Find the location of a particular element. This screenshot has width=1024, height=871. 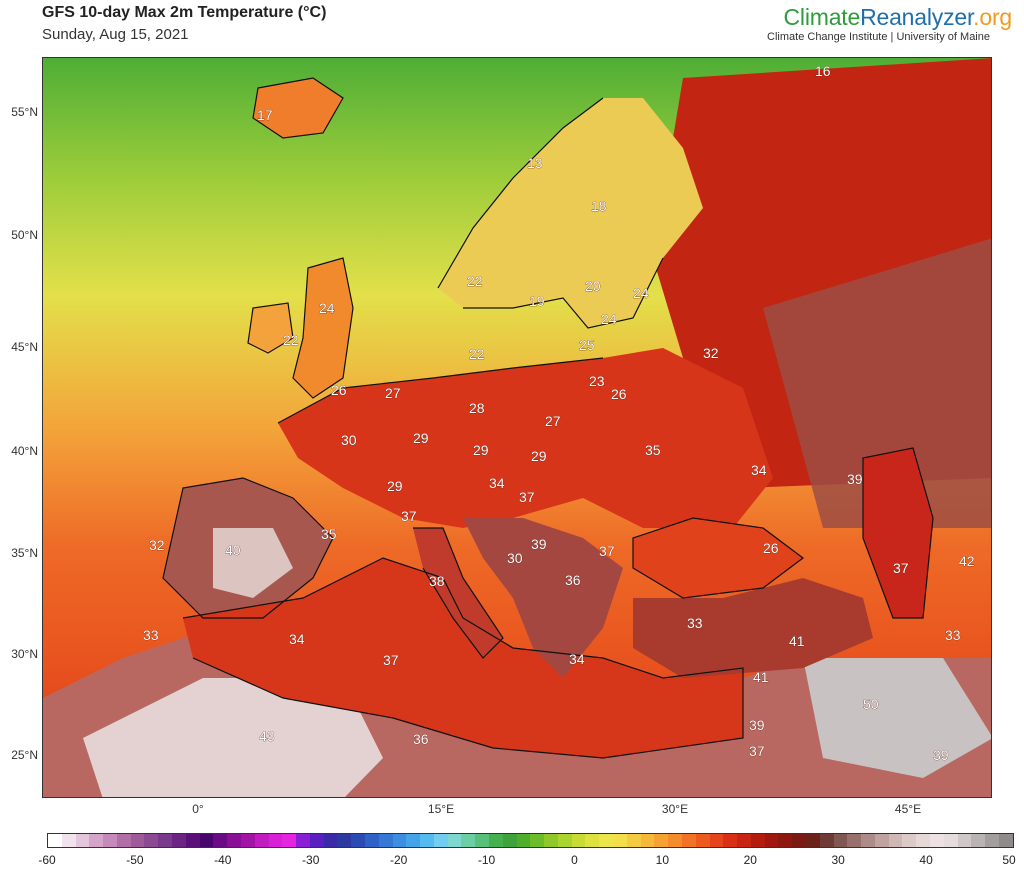

land-ireland is located at coordinates (270, 328).